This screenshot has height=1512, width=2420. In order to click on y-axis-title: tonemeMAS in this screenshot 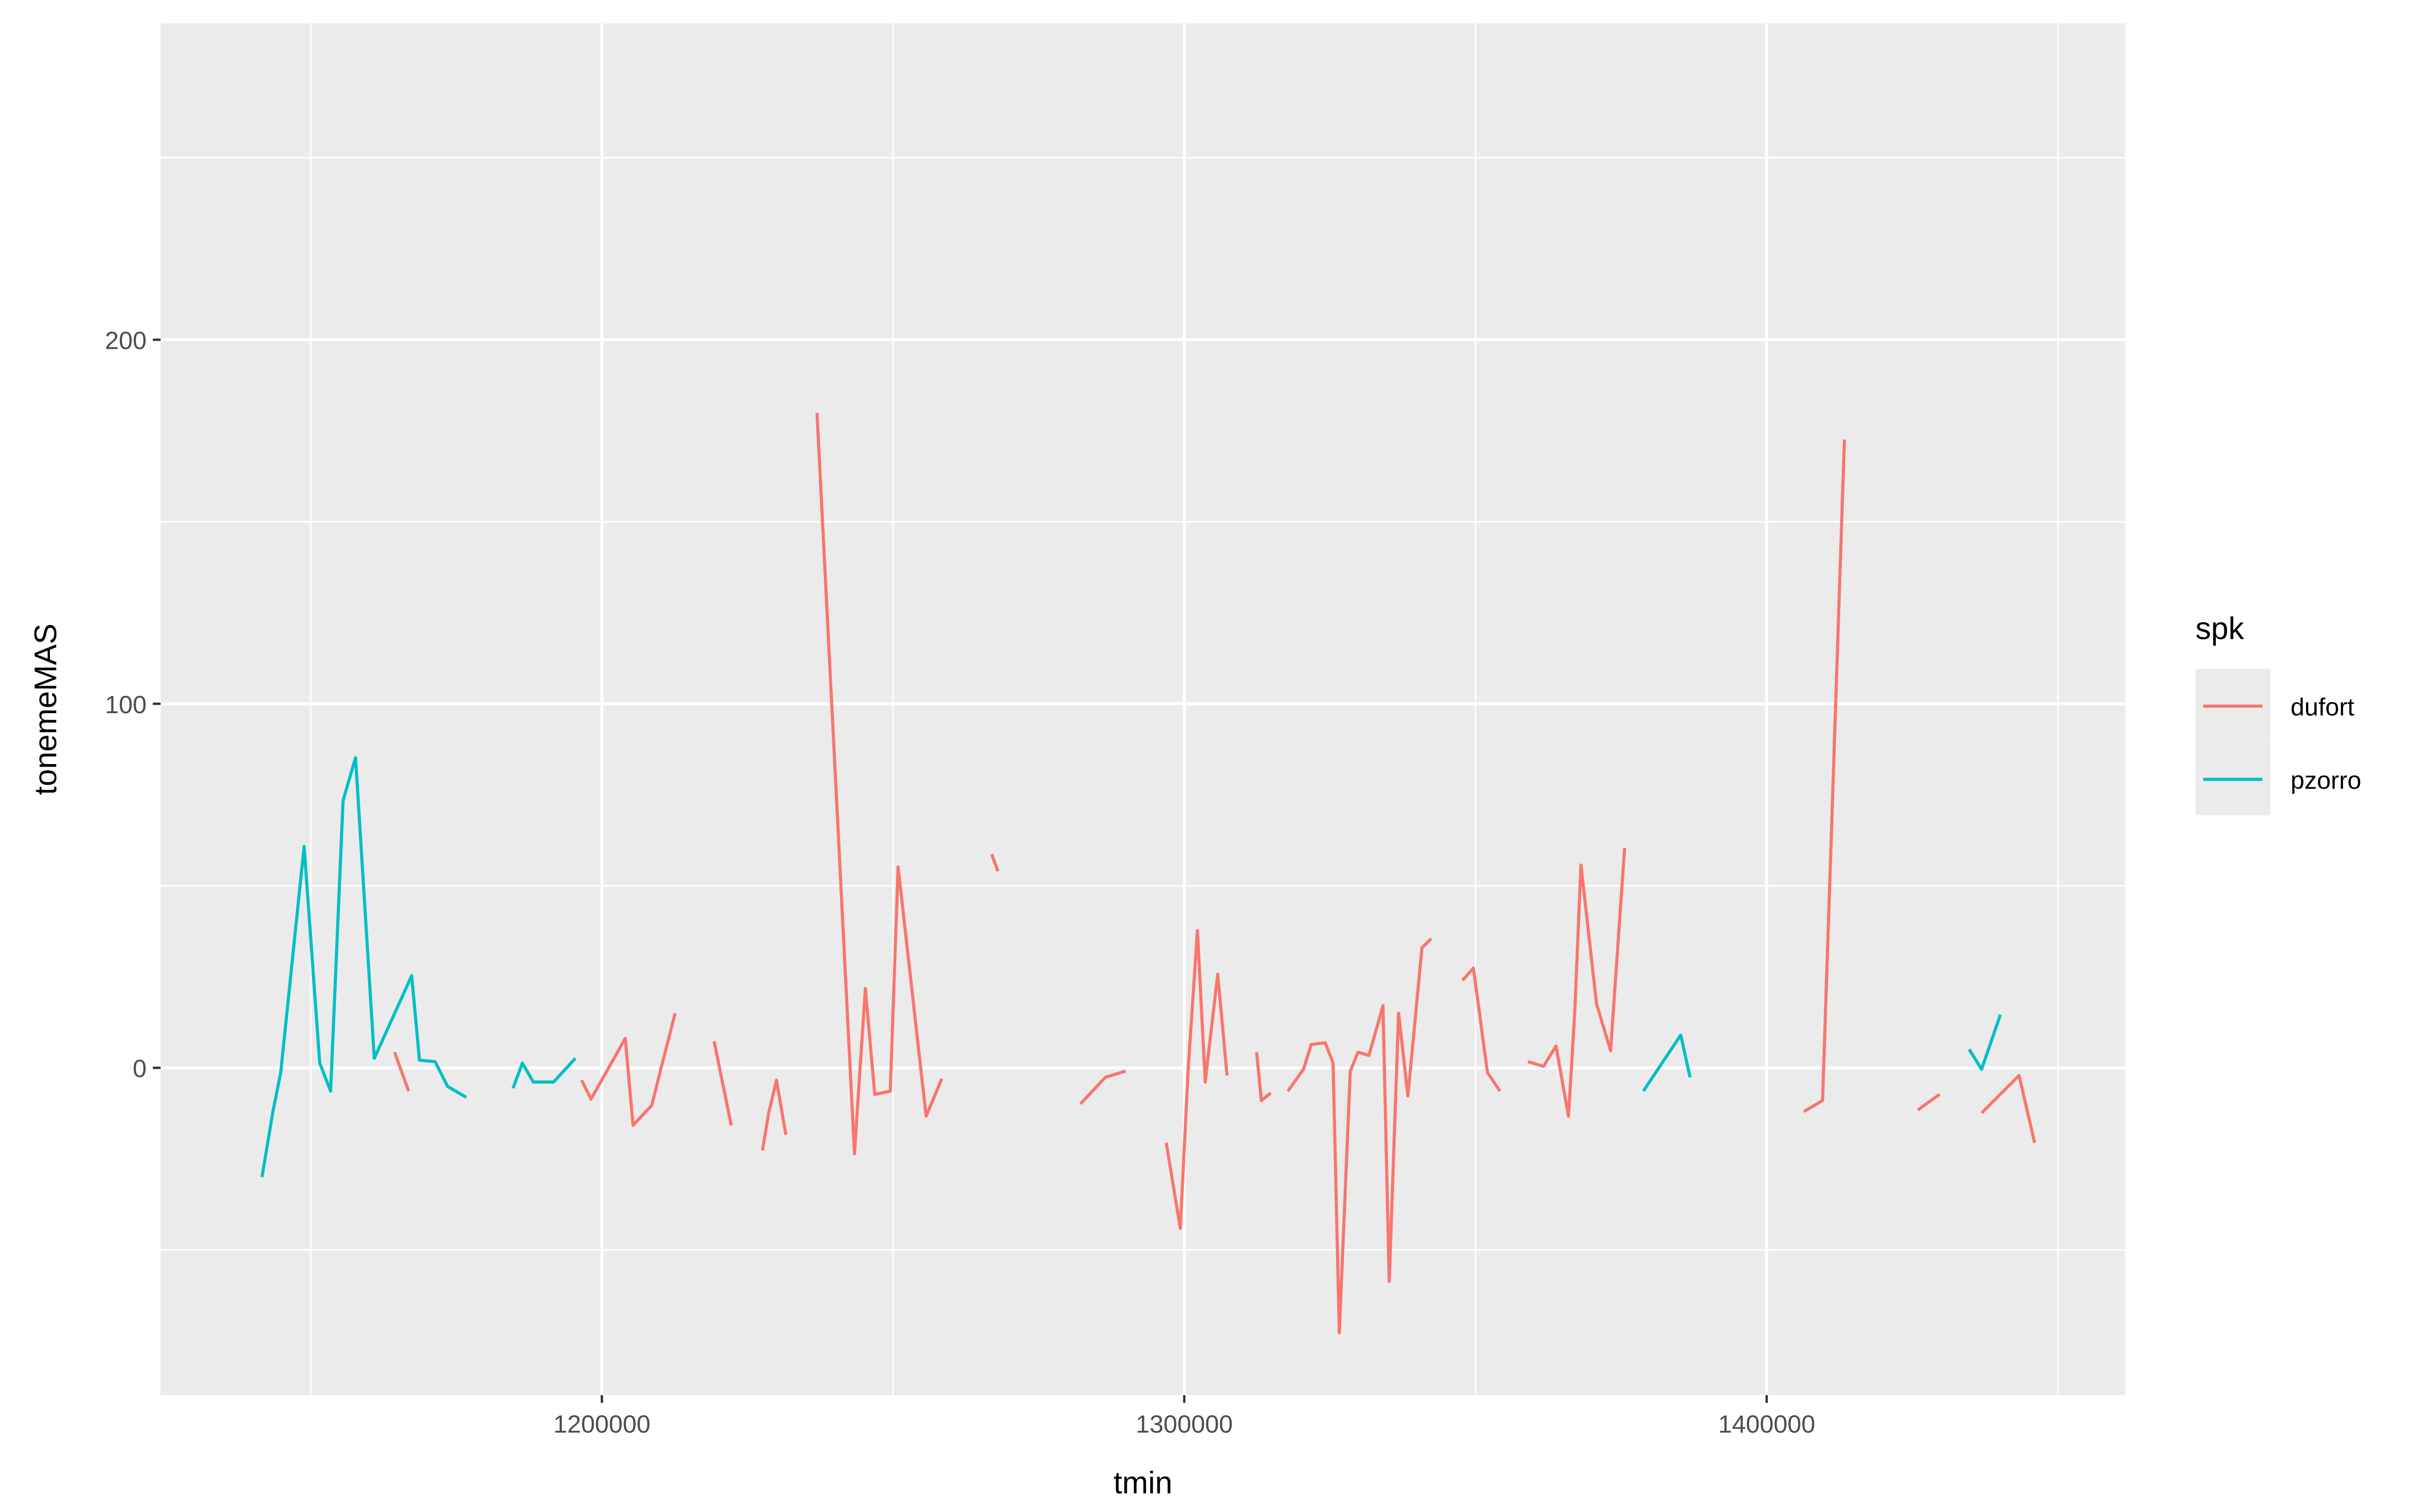, I will do `click(45, 709)`.